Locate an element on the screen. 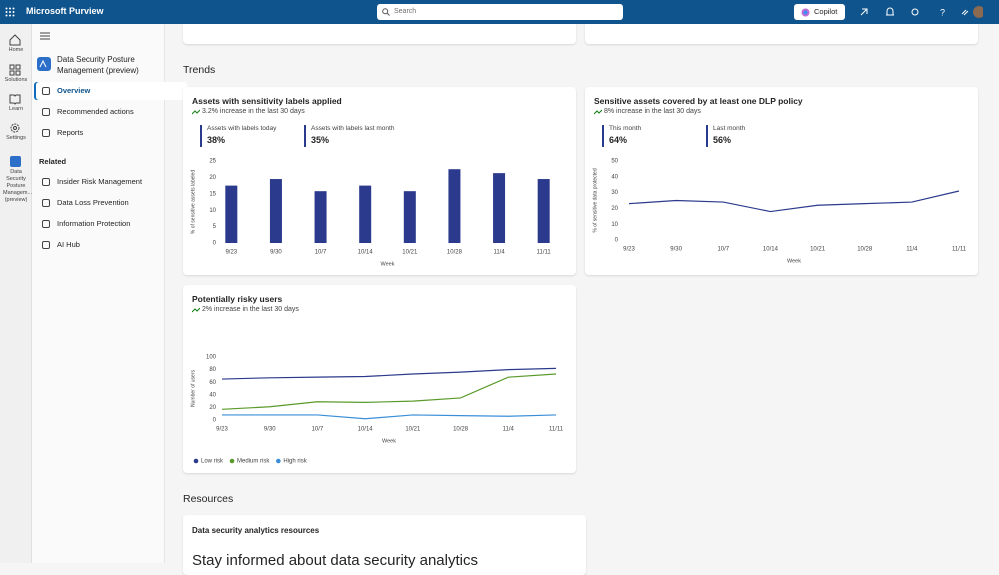  subtitle-text: 2% increase in the last 30 days is located at coordinates (250, 309).